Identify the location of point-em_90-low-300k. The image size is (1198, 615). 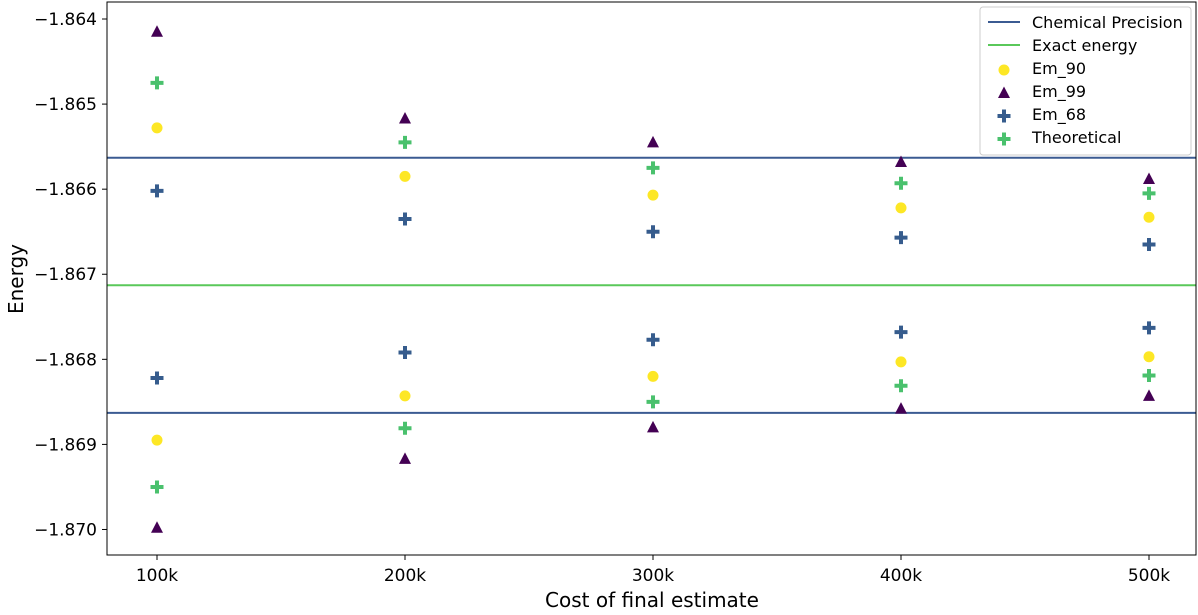
(653, 376).